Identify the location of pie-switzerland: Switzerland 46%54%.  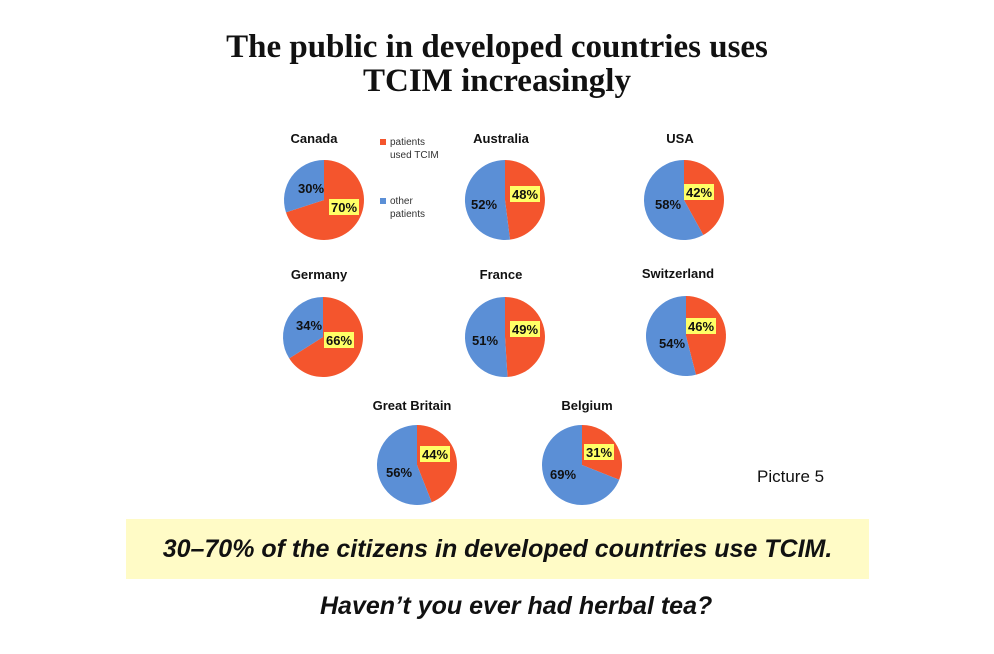
(684, 321).